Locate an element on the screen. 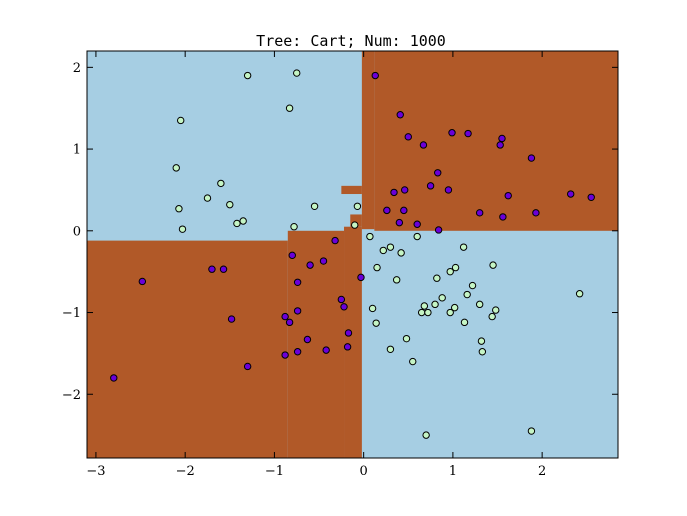 This screenshot has height=516, width=687. y-tick-label-2: 0 is located at coordinates (77, 231).